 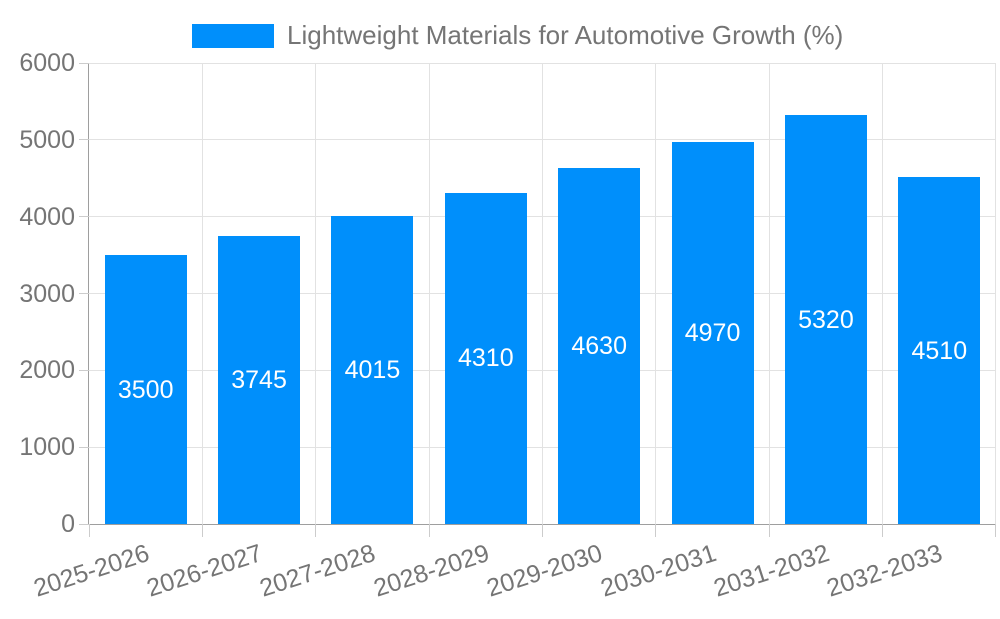 I want to click on y-axis-tick-label: 0, so click(x=68, y=524).